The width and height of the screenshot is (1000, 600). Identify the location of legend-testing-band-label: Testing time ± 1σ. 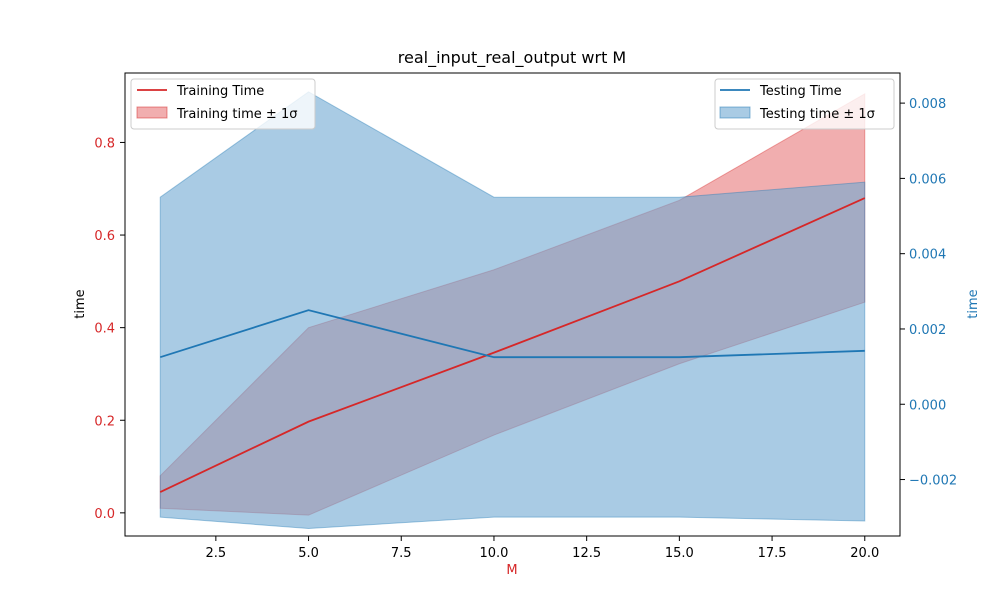
(817, 114).